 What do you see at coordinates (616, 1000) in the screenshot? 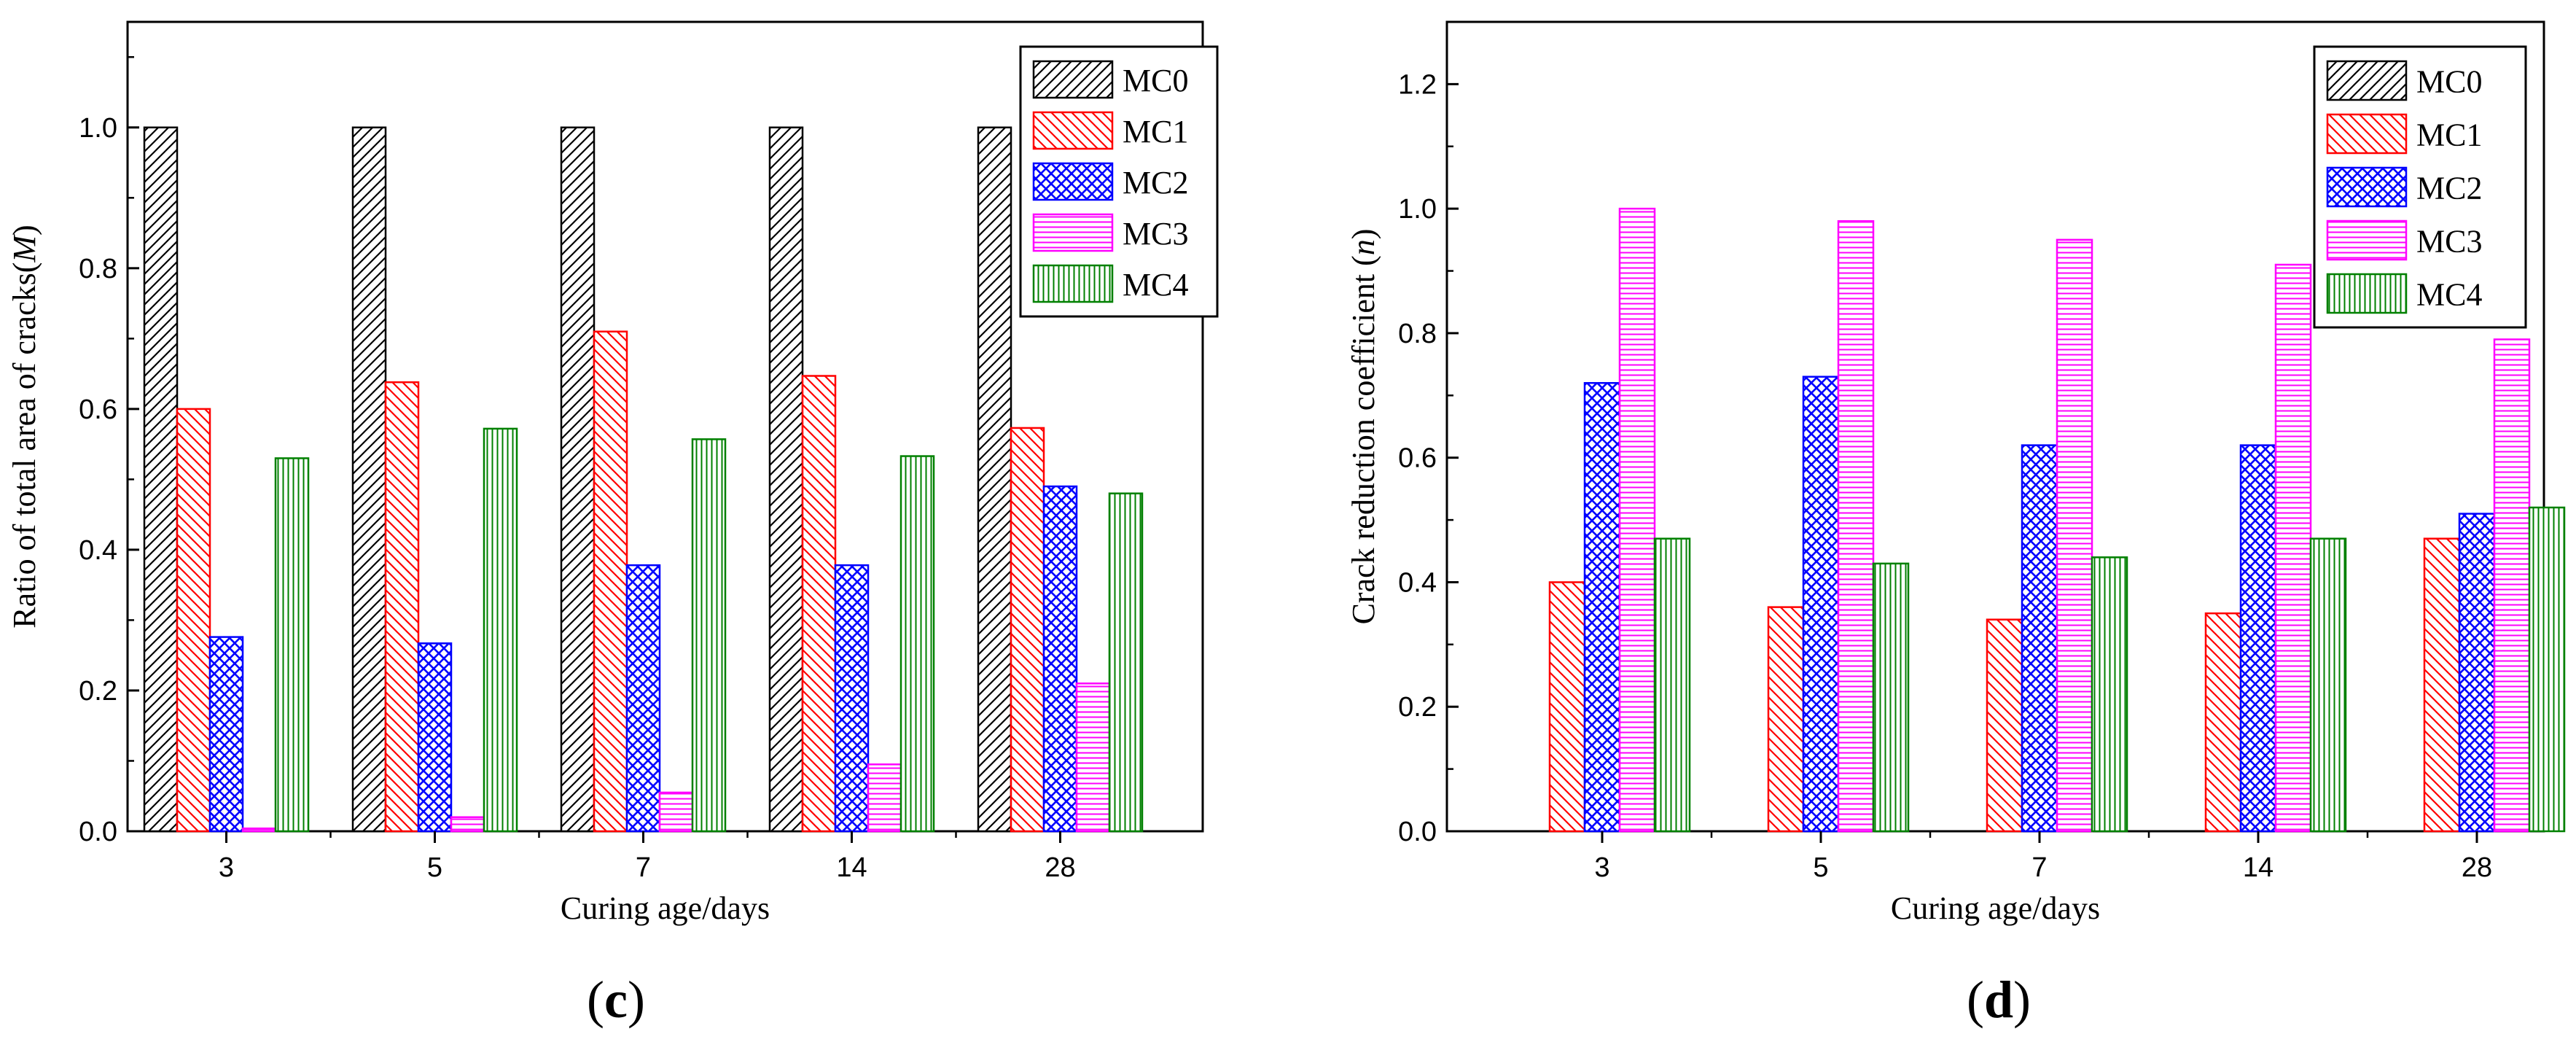
I see `panel-label: (c)` at bounding box center [616, 1000].